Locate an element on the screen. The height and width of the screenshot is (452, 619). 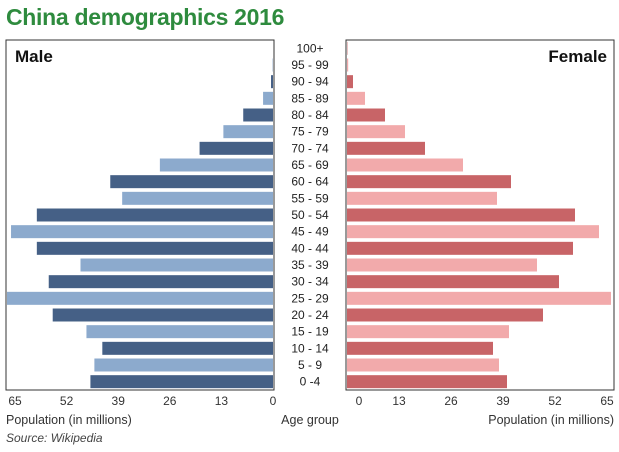
age-group-label: 80 - 84 is located at coordinates (310, 115).